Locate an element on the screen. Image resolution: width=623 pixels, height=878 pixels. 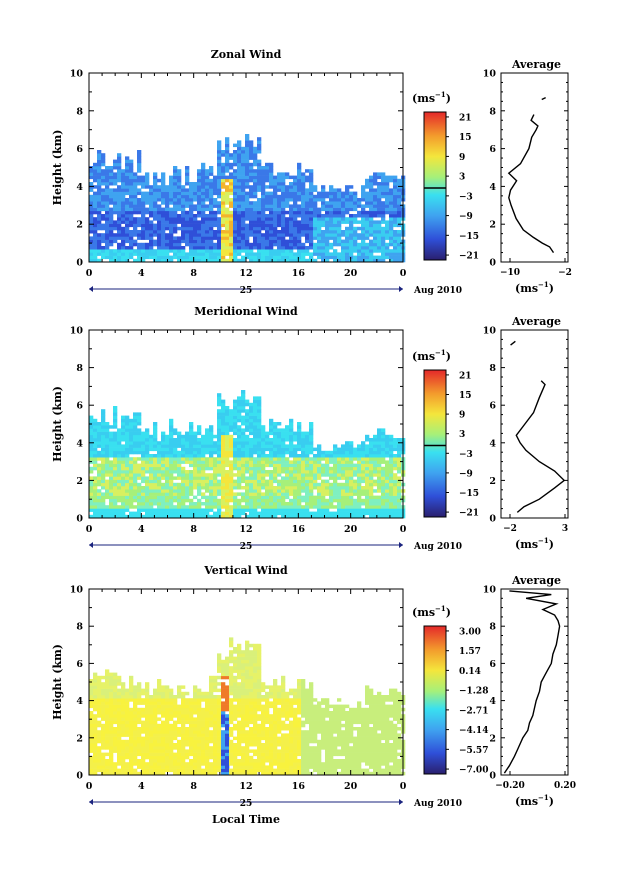
colorbar-tick-label: −2.71 is located at coordinates (473, 711).